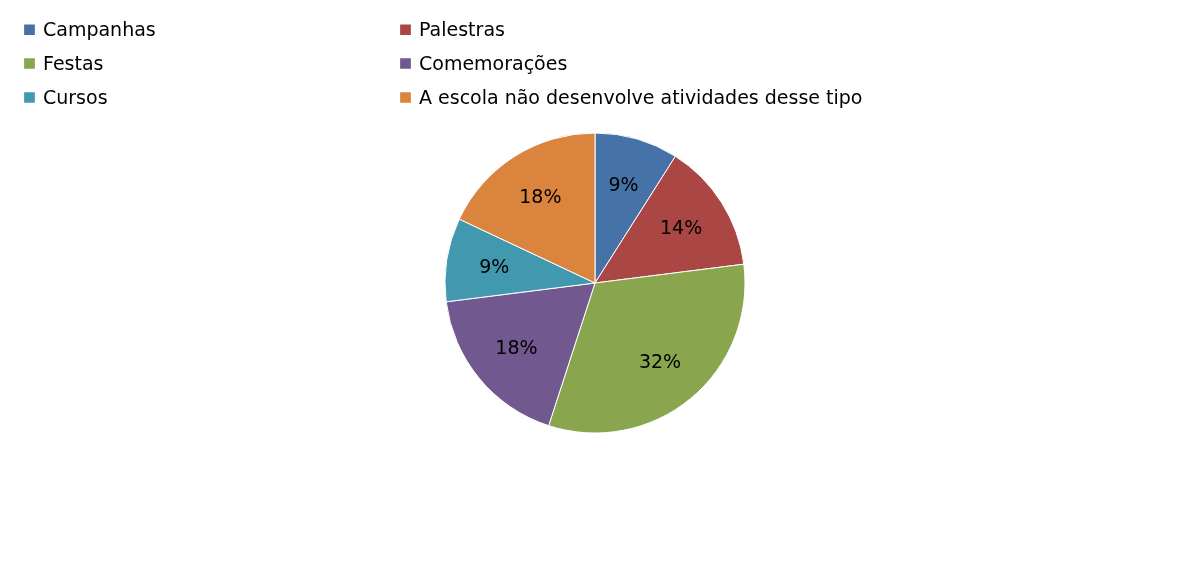  What do you see at coordinates (462, 28) in the screenshot?
I see `legend-label: Palestras` at bounding box center [462, 28].